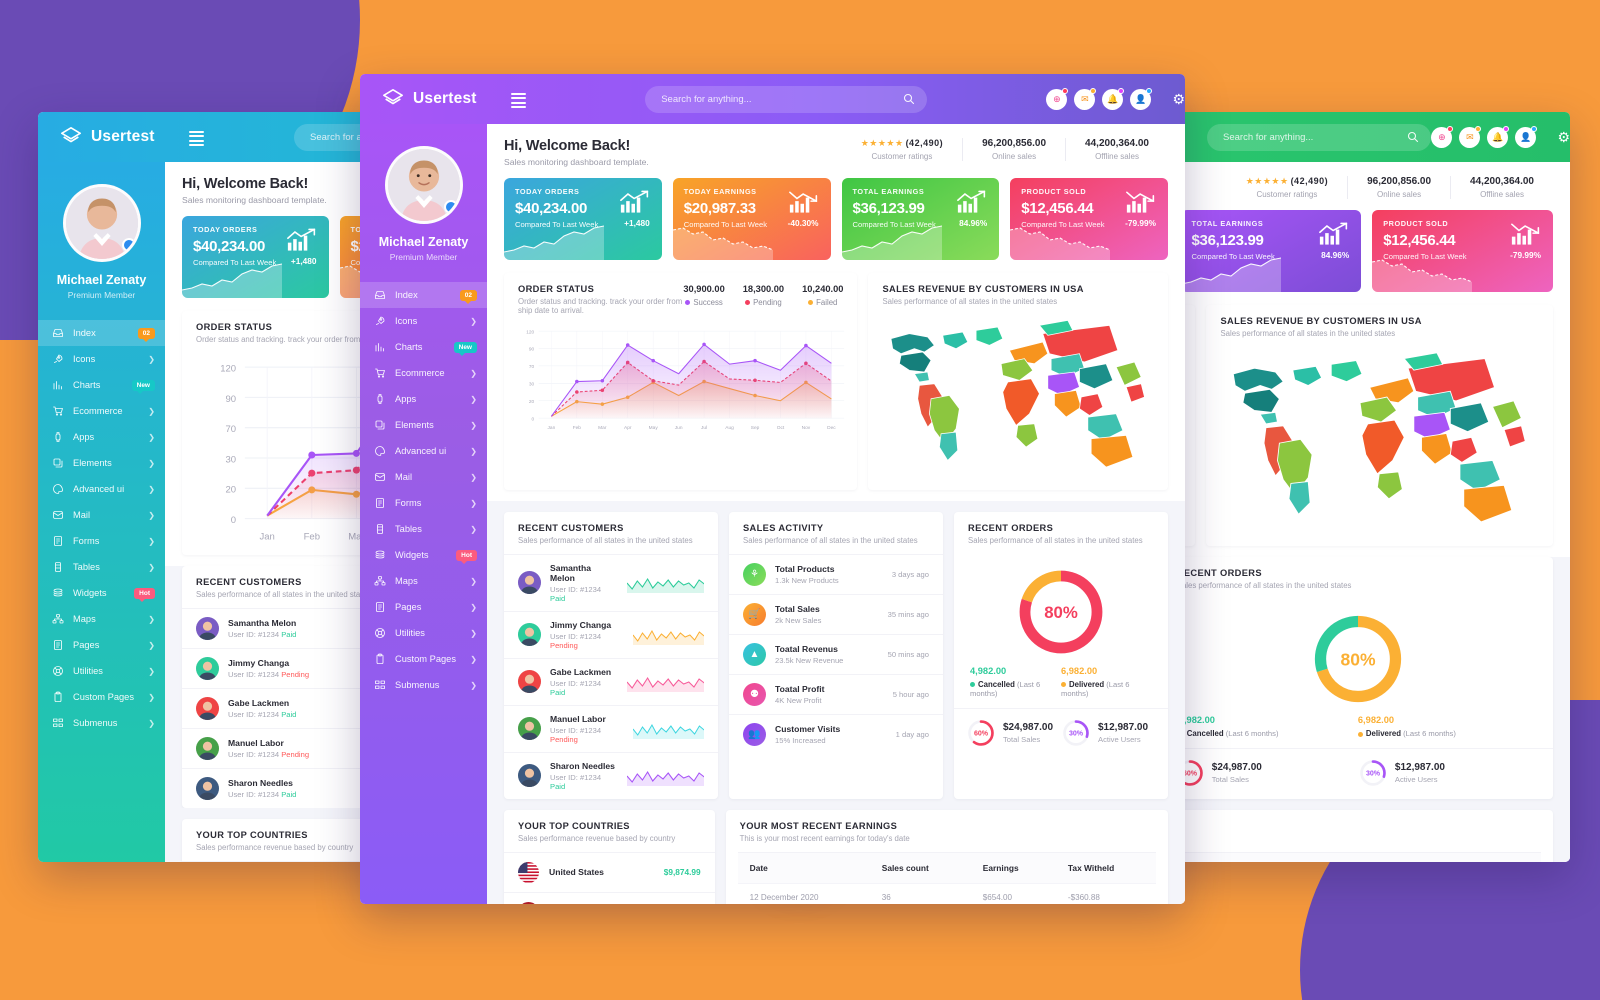 This screenshot has height=1000, width=1600. I want to click on svg-text: 0, so click(533, 419).